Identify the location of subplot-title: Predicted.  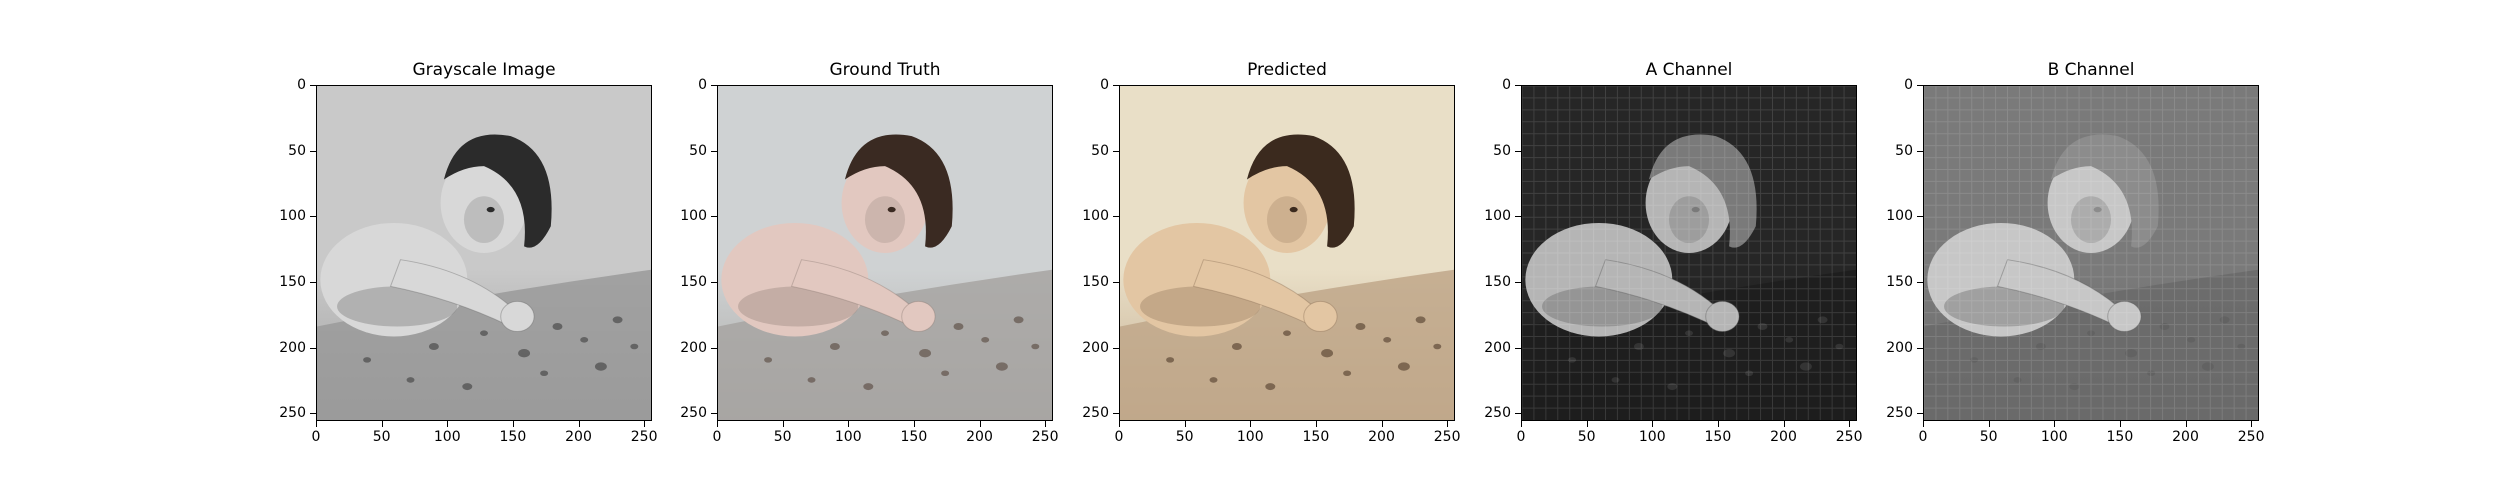
(1287, 70).